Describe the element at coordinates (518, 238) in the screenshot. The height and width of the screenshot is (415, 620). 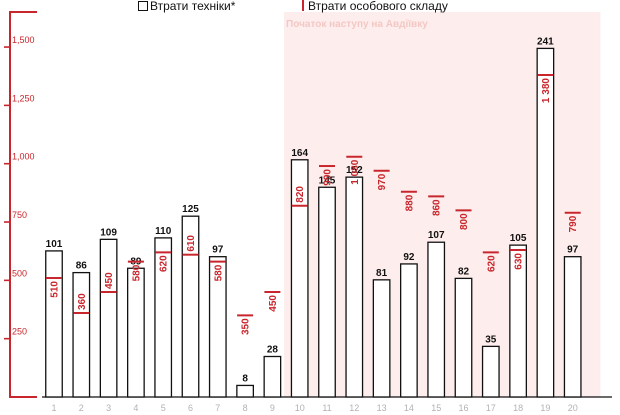
I see `equipment-value-label: 105` at that location.